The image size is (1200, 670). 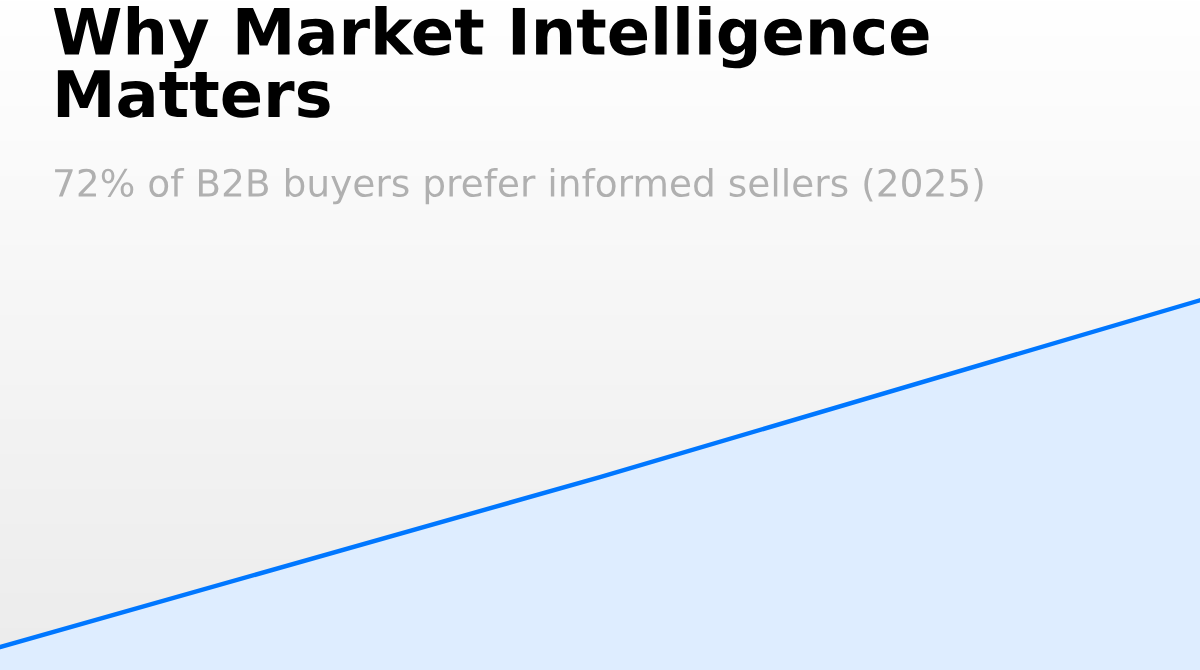 What do you see at coordinates (519, 186) in the screenshot?
I see `chart-subtitle: 72% of B2B buyers prefer informed sellers (2025)` at bounding box center [519, 186].